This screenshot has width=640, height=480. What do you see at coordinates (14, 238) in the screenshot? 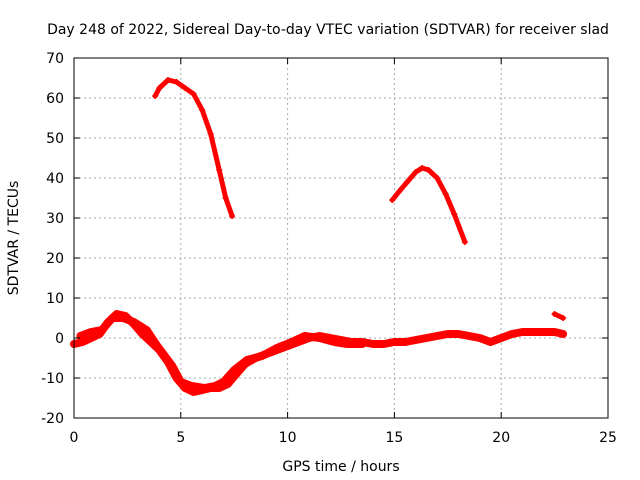
I see `y-axis-label: SDTVAR / TECUs` at bounding box center [14, 238].